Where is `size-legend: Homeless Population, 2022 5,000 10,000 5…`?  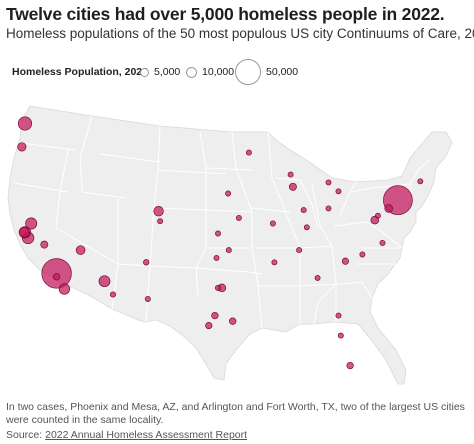
size-legend: Homeless Population, 2022 5,000 10,000 5… is located at coordinates (236, 73).